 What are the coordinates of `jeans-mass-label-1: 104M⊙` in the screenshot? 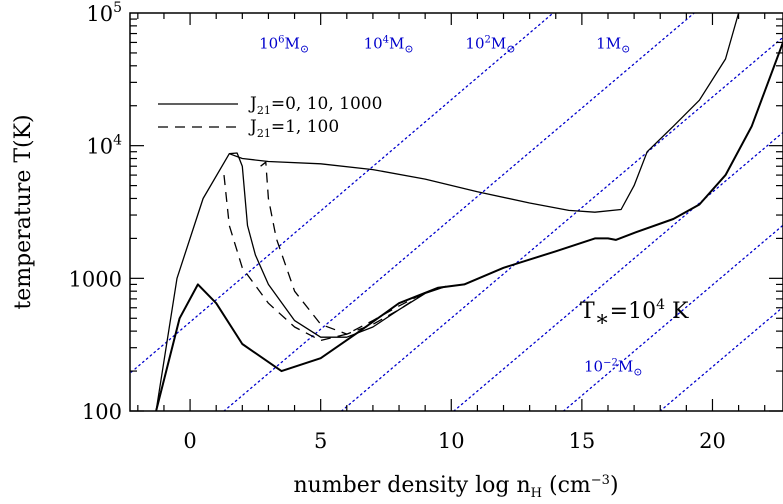 It's located at (389, 44).